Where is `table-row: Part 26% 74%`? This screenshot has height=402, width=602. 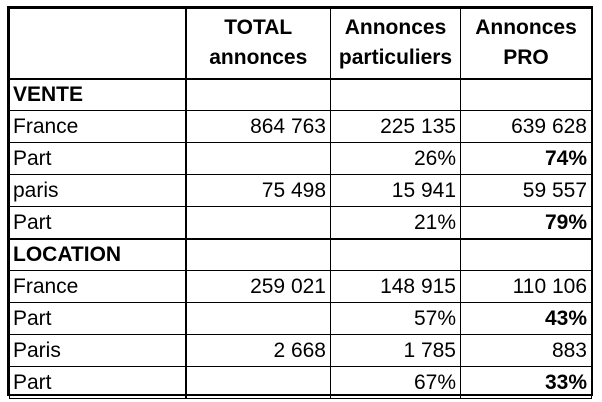 table-row: Part 26% 74% is located at coordinates (300, 158).